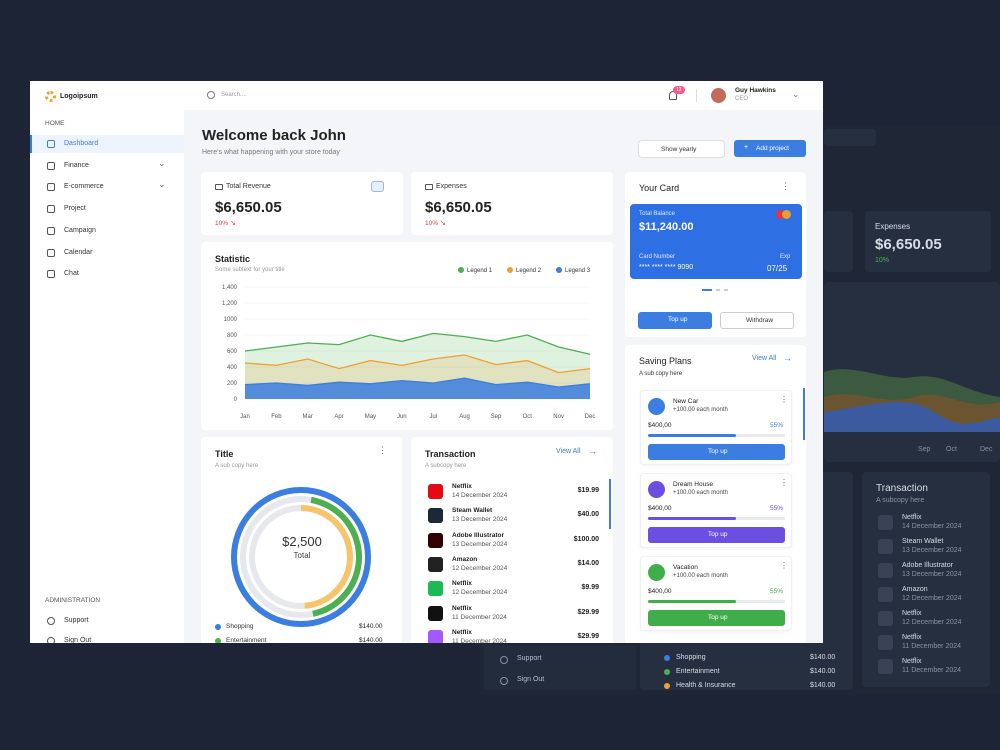 The image size is (1000, 750). Describe the element at coordinates (107, 274) in the screenshot. I see `nav-item: Chat` at that location.